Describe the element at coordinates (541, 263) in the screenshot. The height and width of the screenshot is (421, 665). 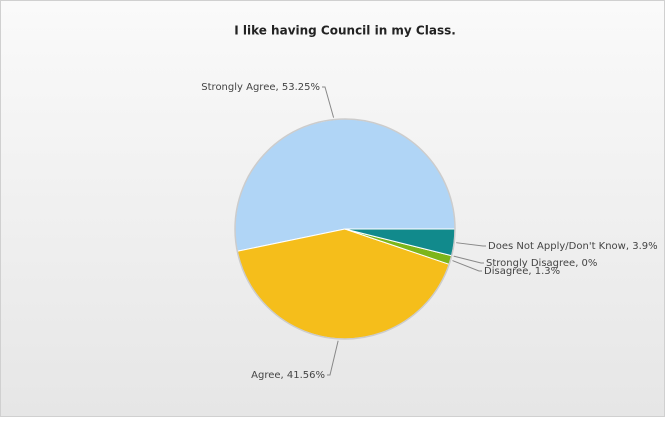
I see `slice-label: Strongly Disagree, 0%` at that location.